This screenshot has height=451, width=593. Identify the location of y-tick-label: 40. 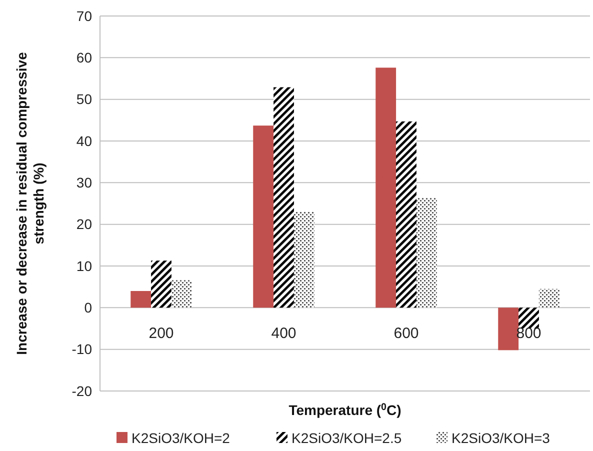
(84, 140).